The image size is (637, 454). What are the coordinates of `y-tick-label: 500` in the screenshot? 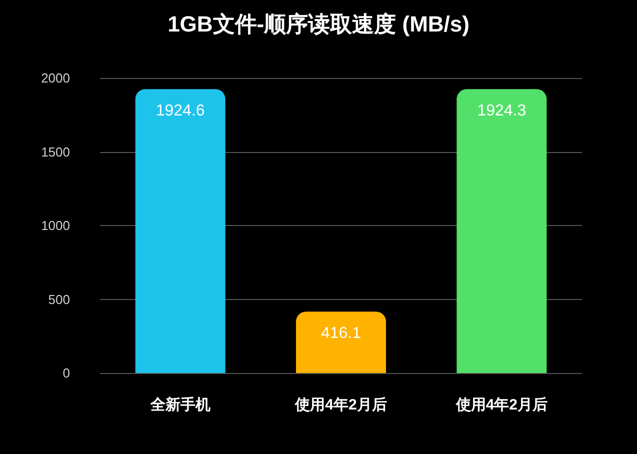 It's located at (59, 299).